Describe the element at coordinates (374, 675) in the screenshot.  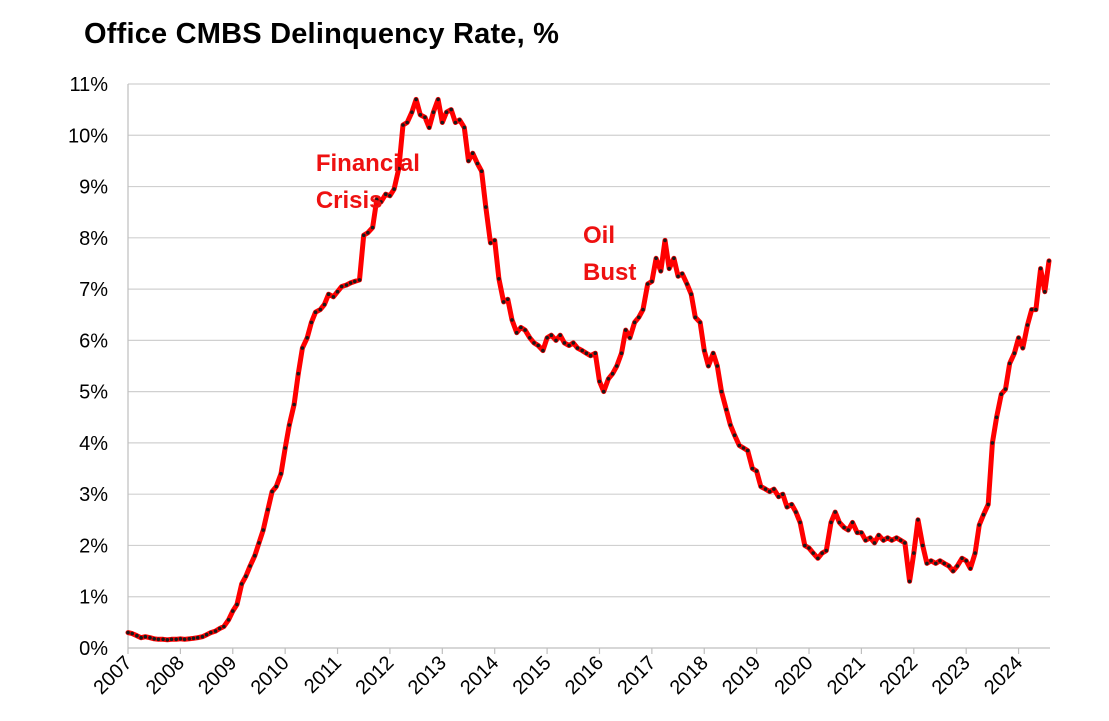
I see `x-tick-label: 2012` at that location.